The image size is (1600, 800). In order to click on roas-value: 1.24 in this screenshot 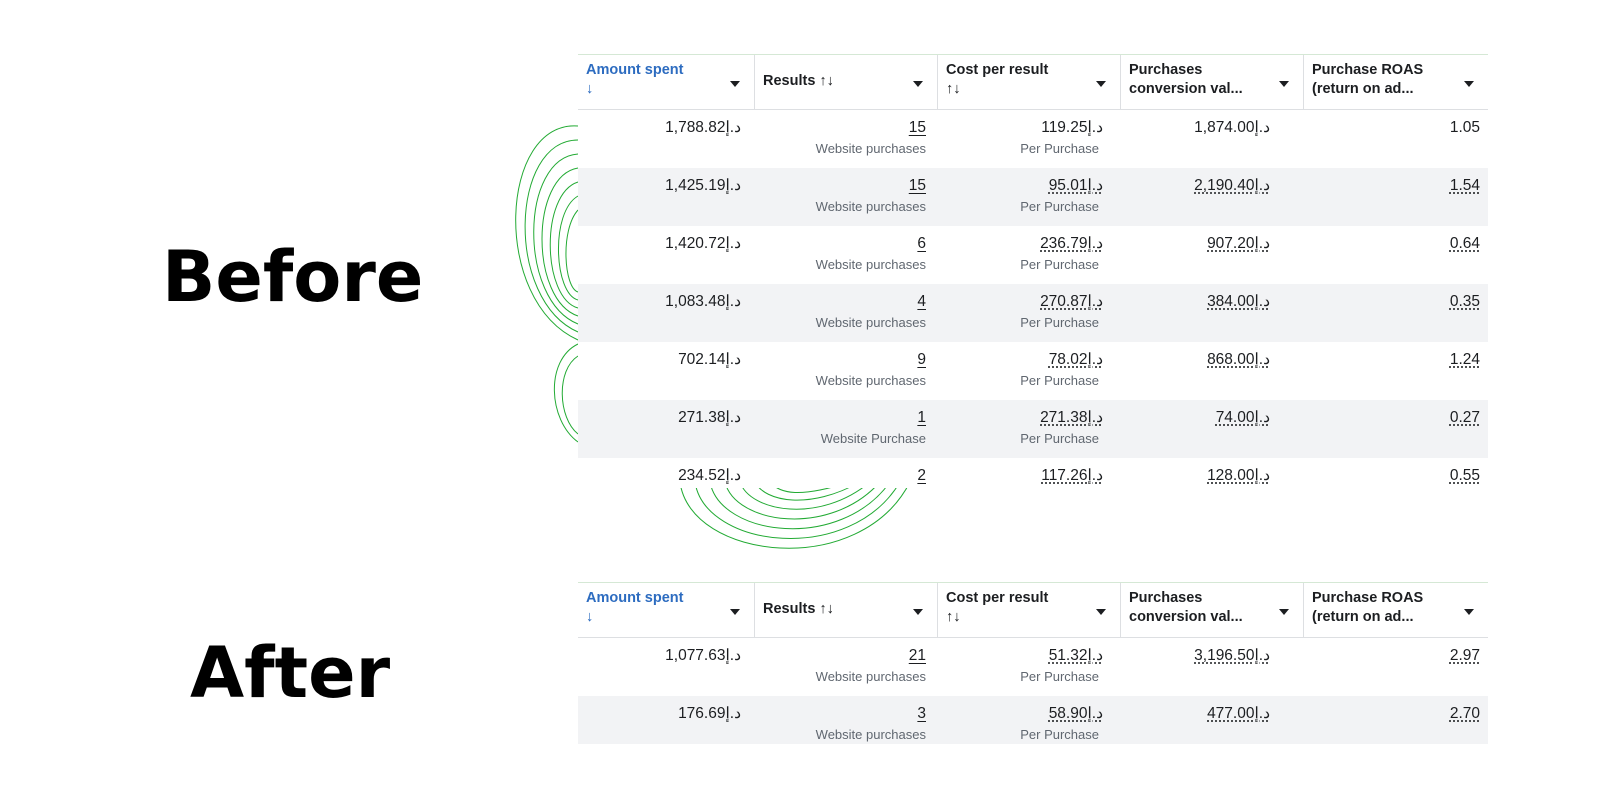, I will do `click(1464, 359)`.